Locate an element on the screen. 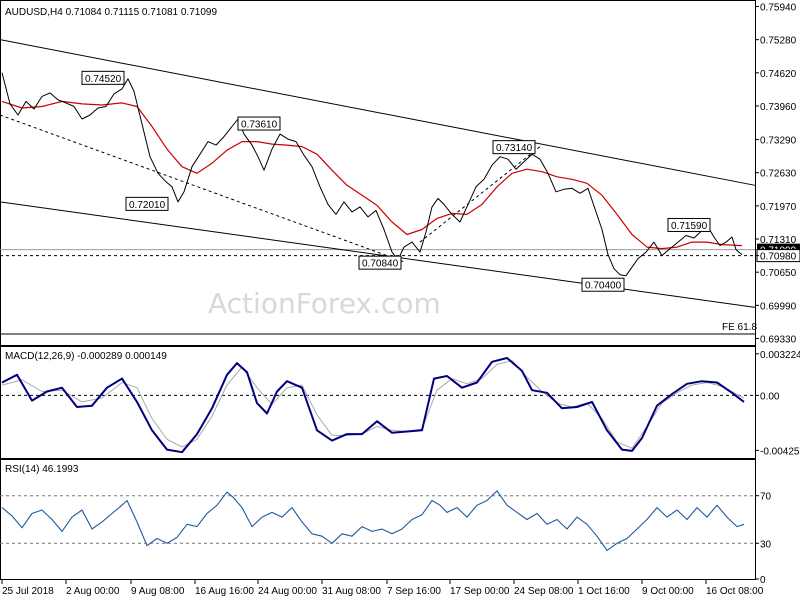 Image resolution: width=800 pixels, height=600 pixels. macd-tick-label: -0.004259 is located at coordinates (780, 451).